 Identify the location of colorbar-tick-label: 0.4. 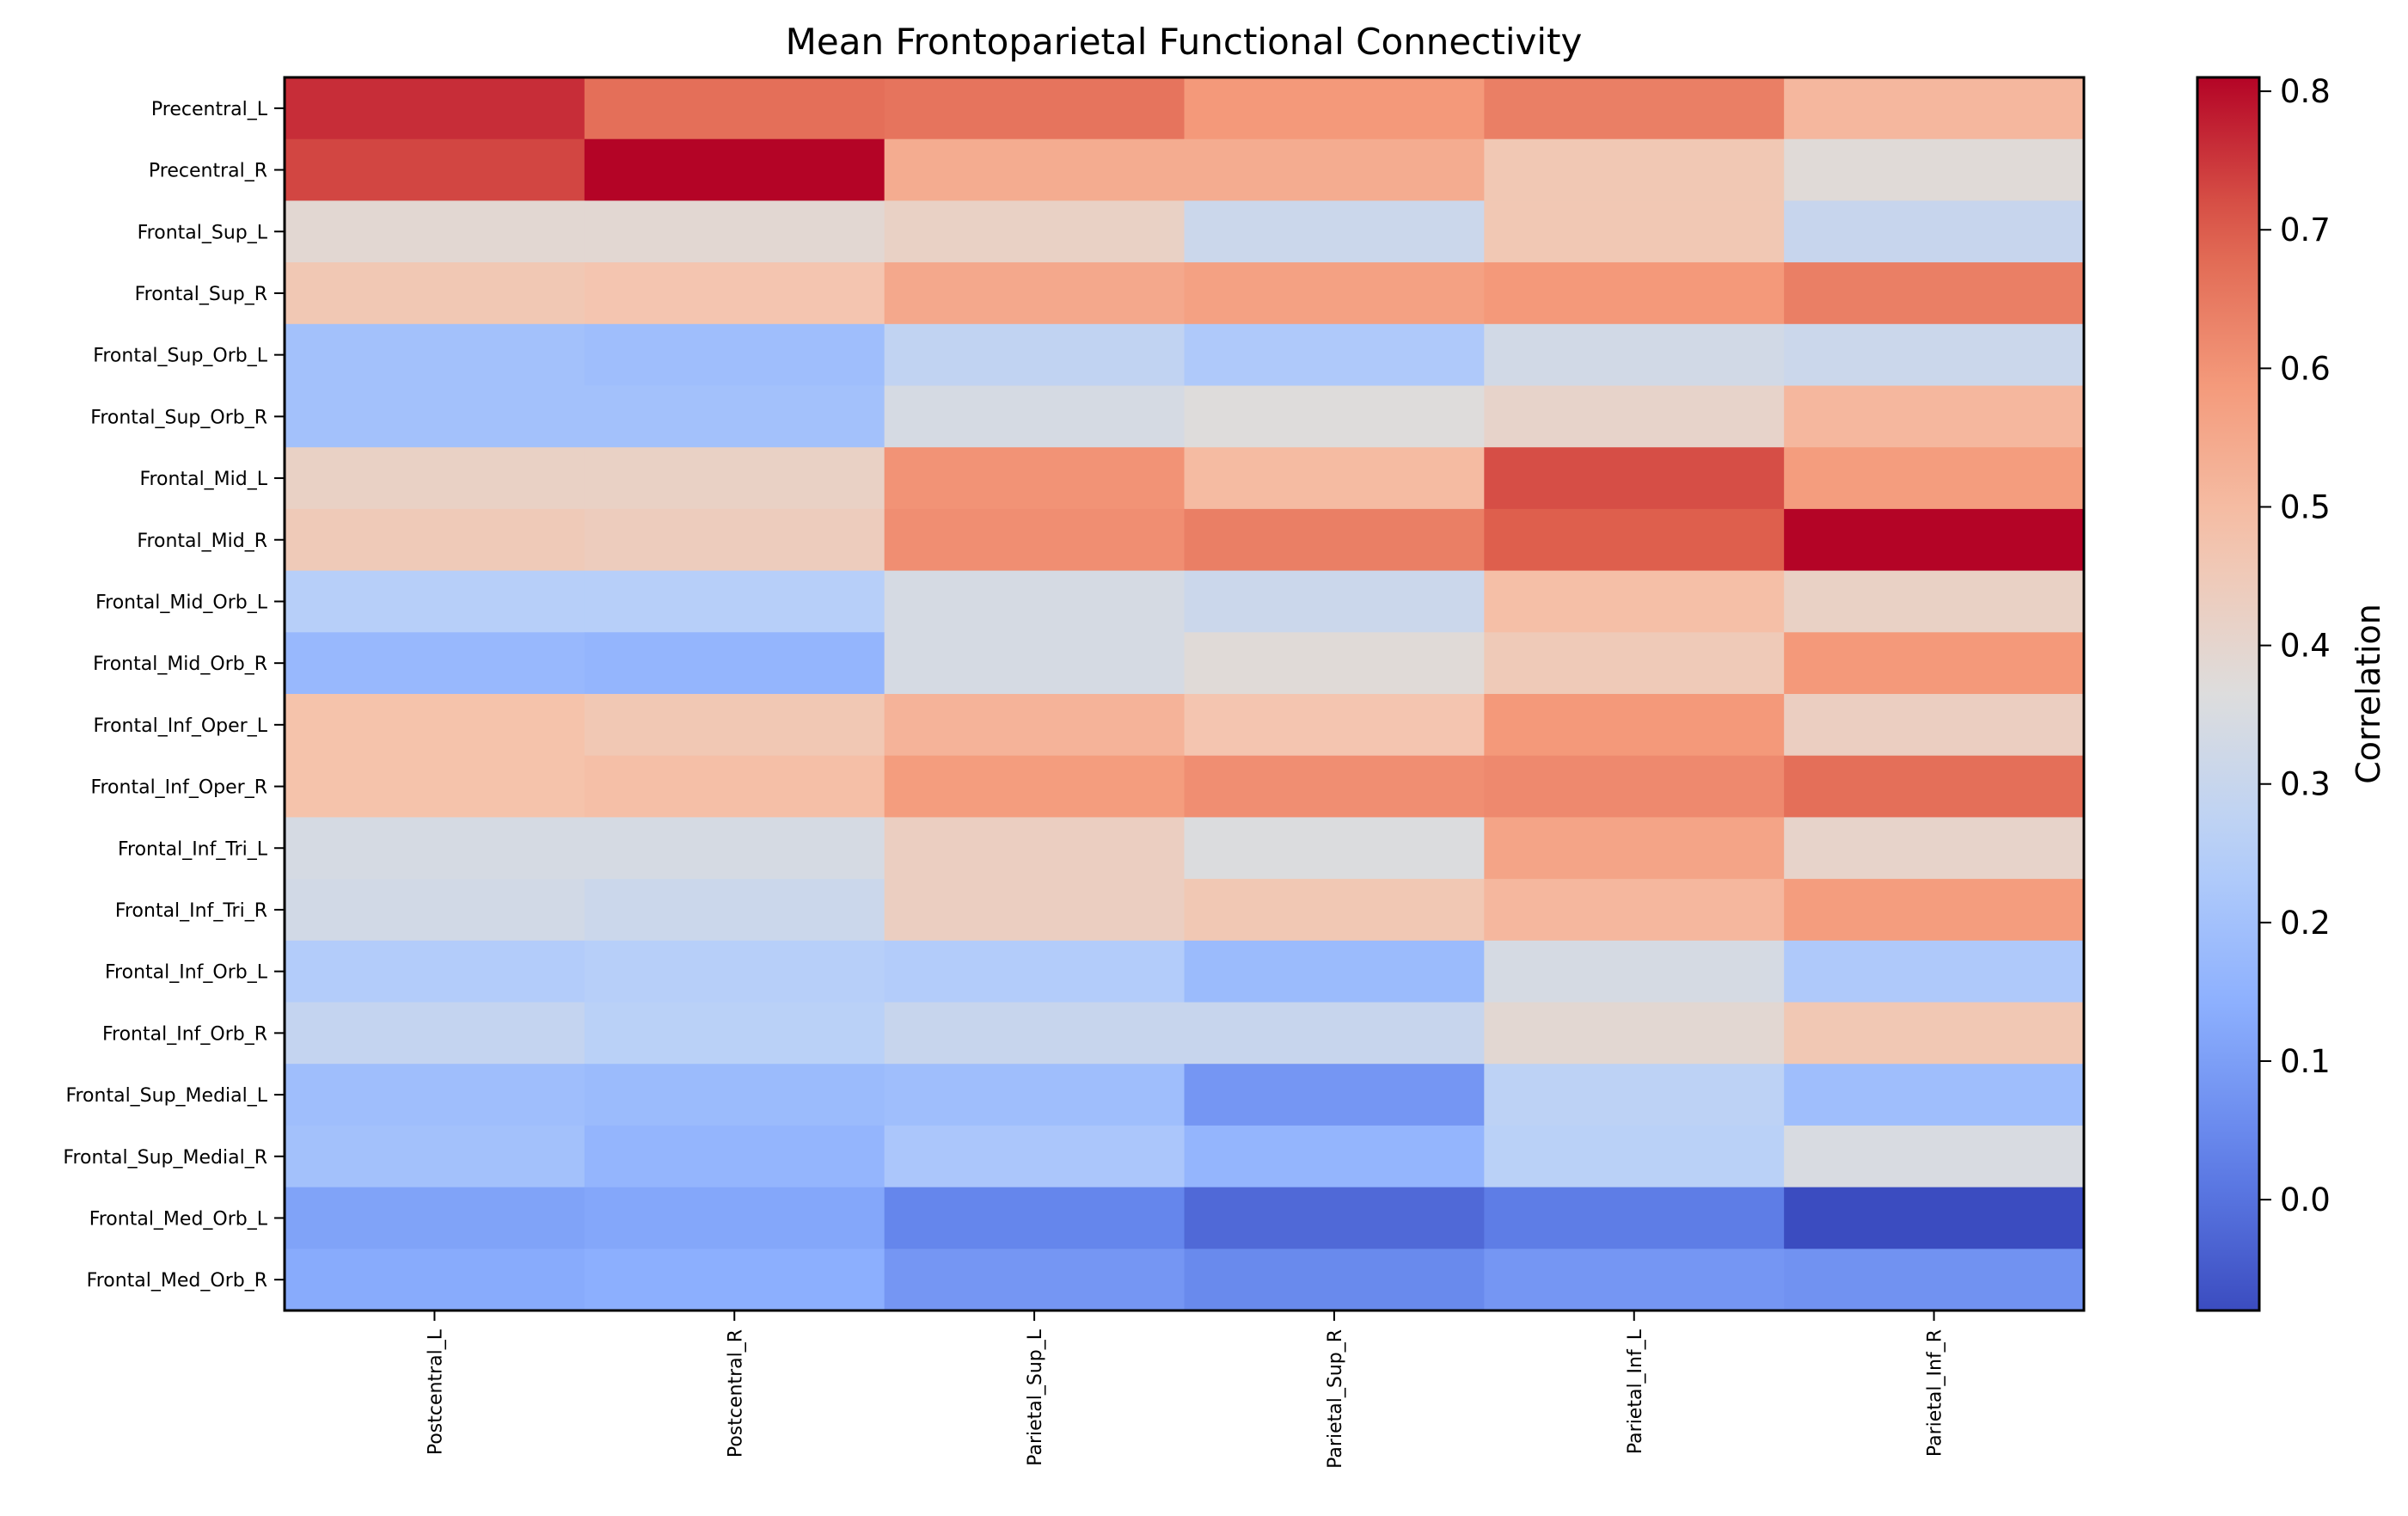
(2305, 646).